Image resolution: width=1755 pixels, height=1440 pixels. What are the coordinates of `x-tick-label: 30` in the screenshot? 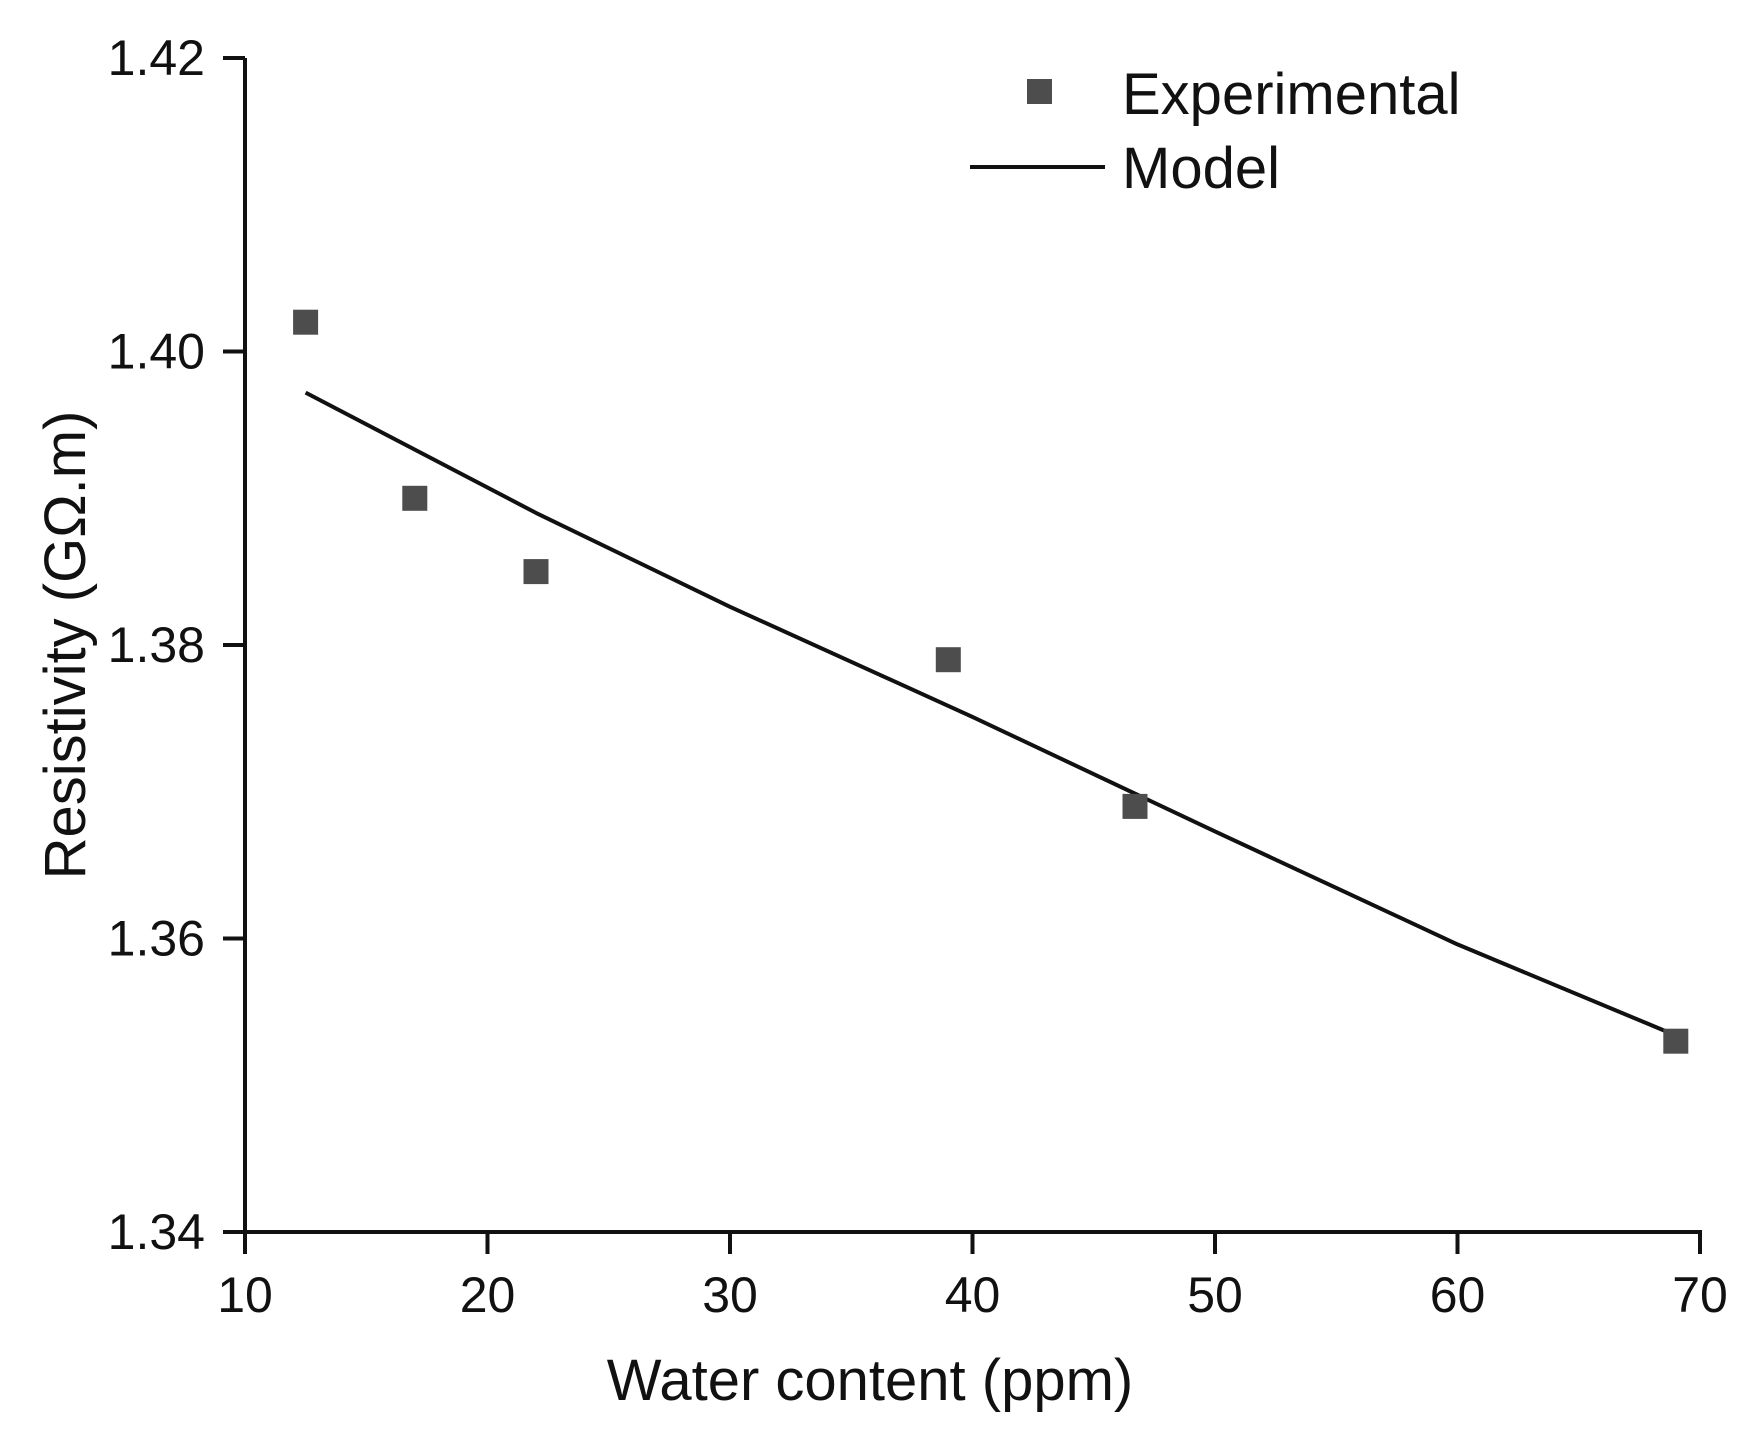 It's located at (730, 1295).